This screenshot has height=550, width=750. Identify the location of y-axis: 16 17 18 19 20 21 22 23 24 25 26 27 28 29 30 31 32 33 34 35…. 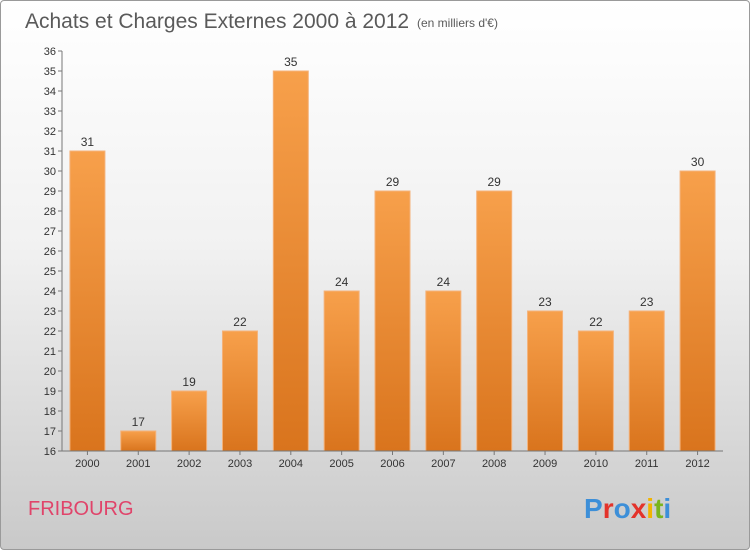
(53, 252).